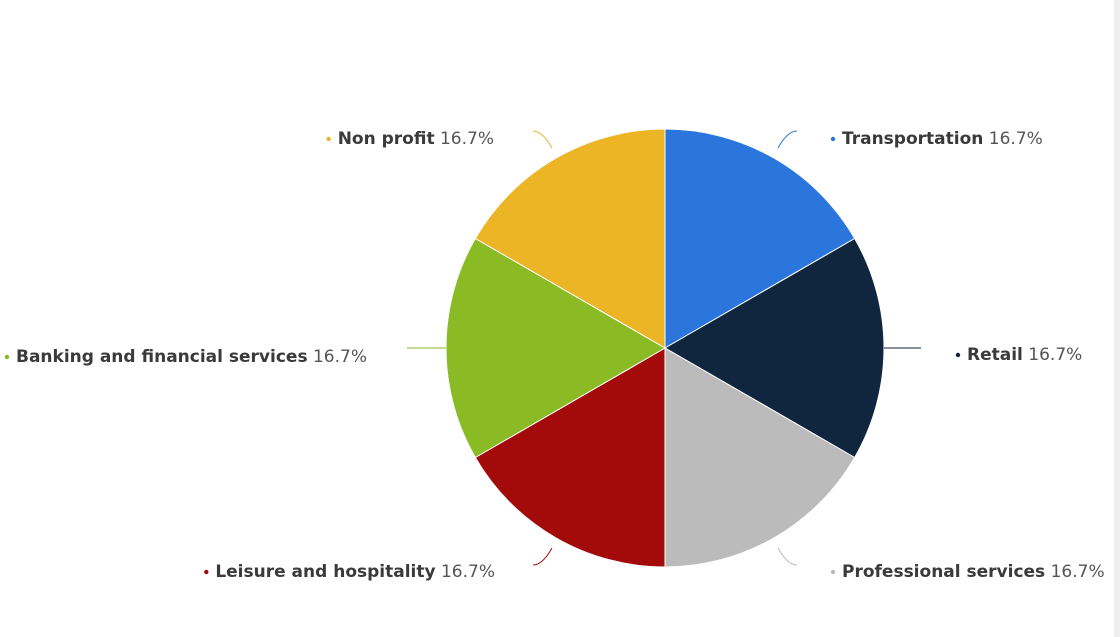  I want to click on label-non-profit: Non profit 16.7%, so click(410, 139).